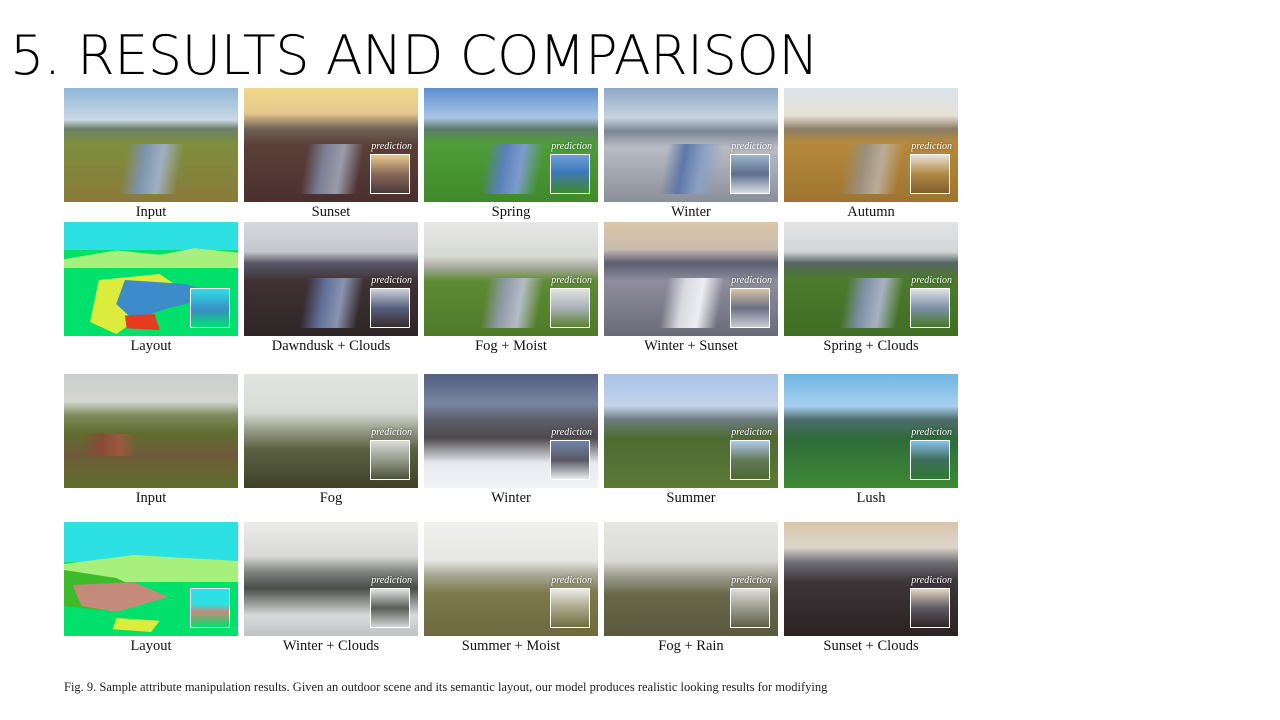 The height and width of the screenshot is (720, 1280). Describe the element at coordinates (414, 55) in the screenshot. I see `slide-title: 5. RESULTS AND COMPARISON` at that location.